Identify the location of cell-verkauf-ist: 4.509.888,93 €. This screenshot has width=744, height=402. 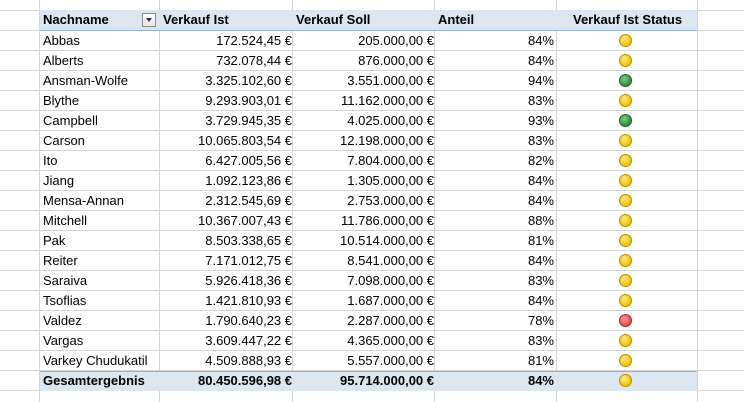
(248, 360).